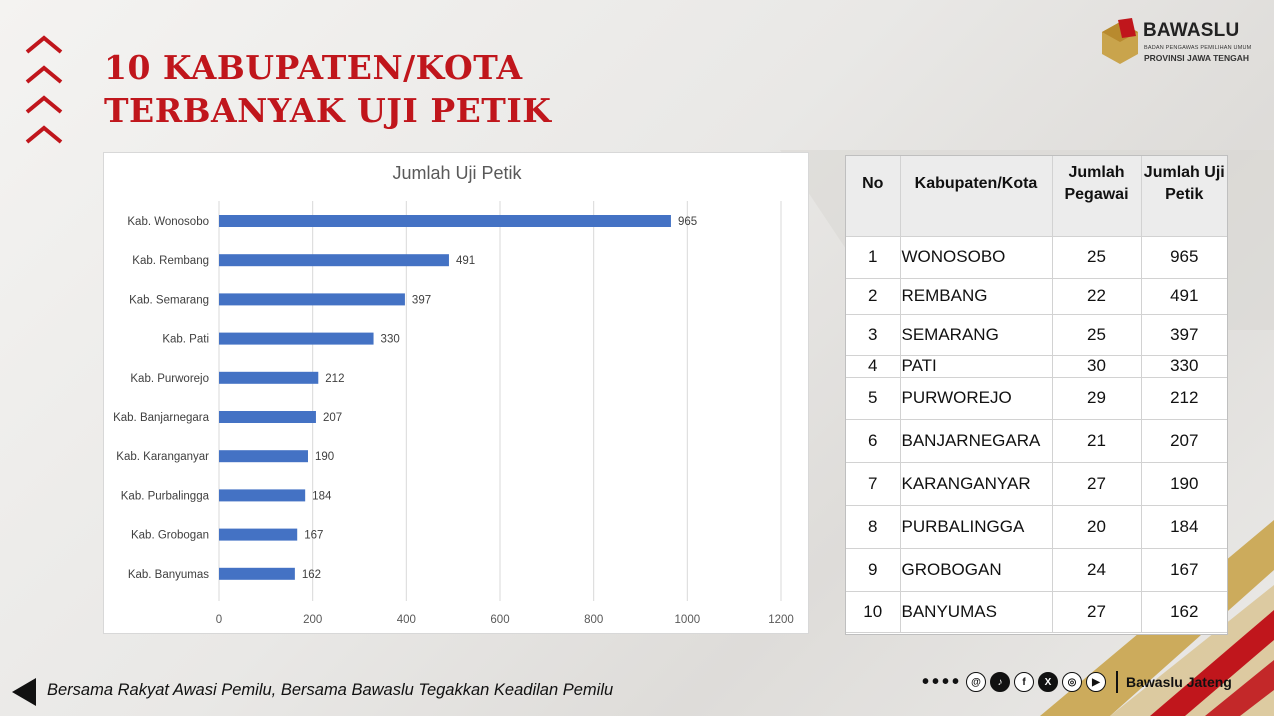 The width and height of the screenshot is (1274, 716). Describe the element at coordinates (1097, 398) in the screenshot. I see `cell-pegawai: 29` at that location.